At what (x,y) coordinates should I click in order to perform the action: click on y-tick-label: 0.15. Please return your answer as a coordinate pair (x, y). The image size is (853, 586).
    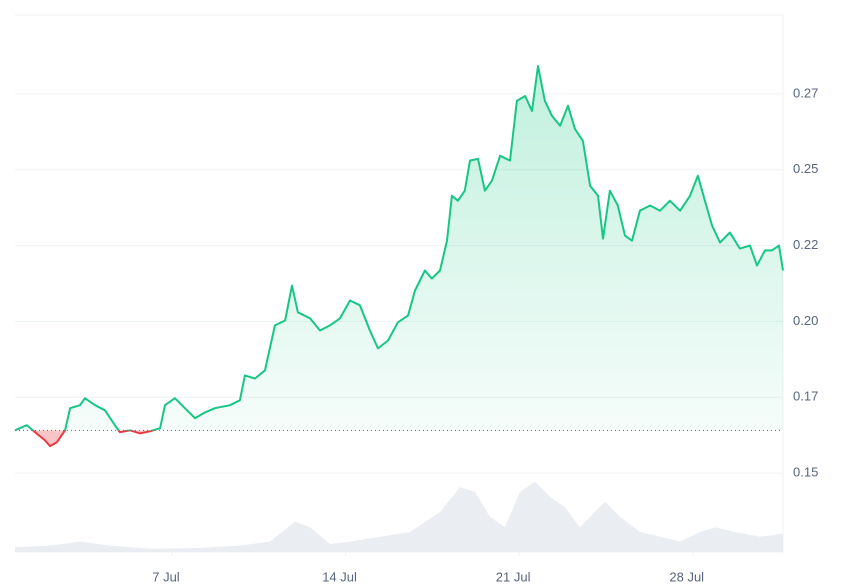
    Looking at the image, I should click on (805, 472).